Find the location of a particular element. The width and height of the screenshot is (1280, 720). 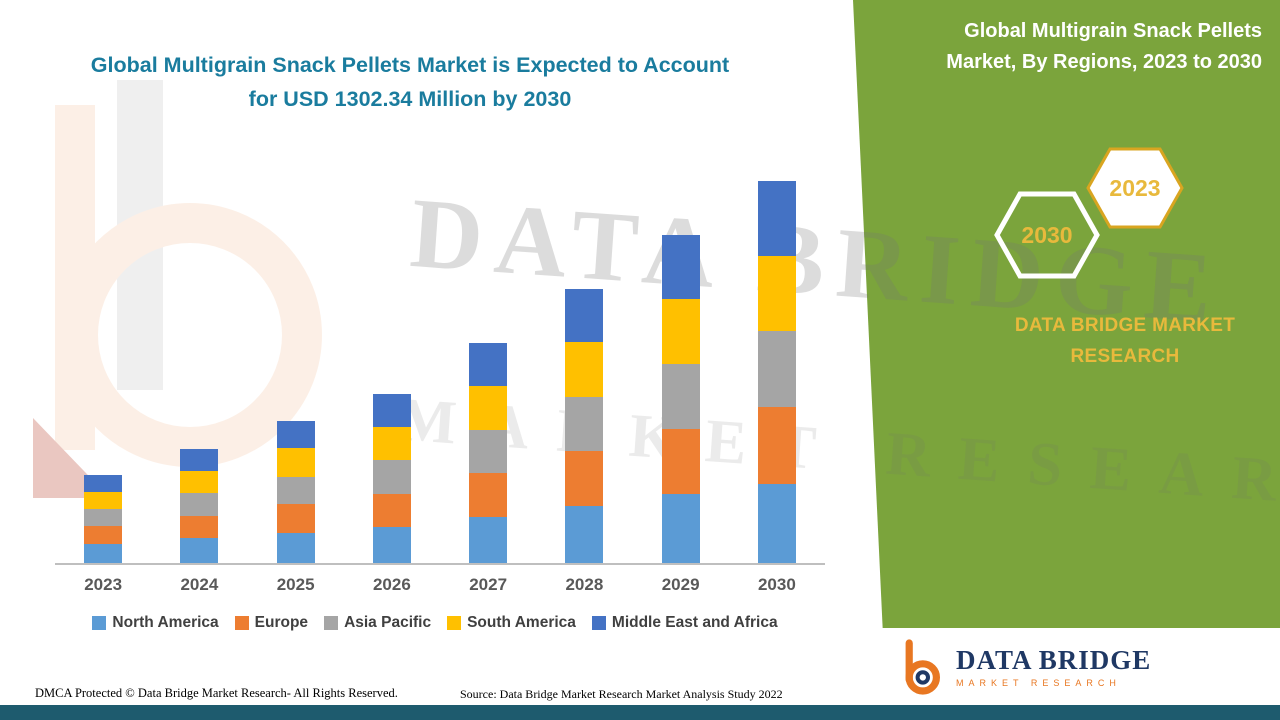

x-axis-label-2030: 2030 is located at coordinates (776, 584).